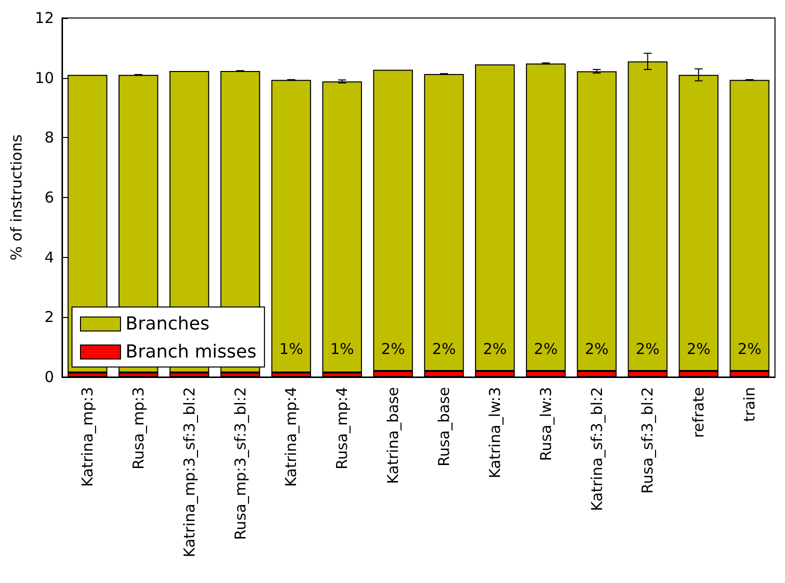 The image size is (785, 583). Describe the element at coordinates (597, 449) in the screenshot. I see `x-tick-label: Katrina_sf:3_bl:2` at that location.